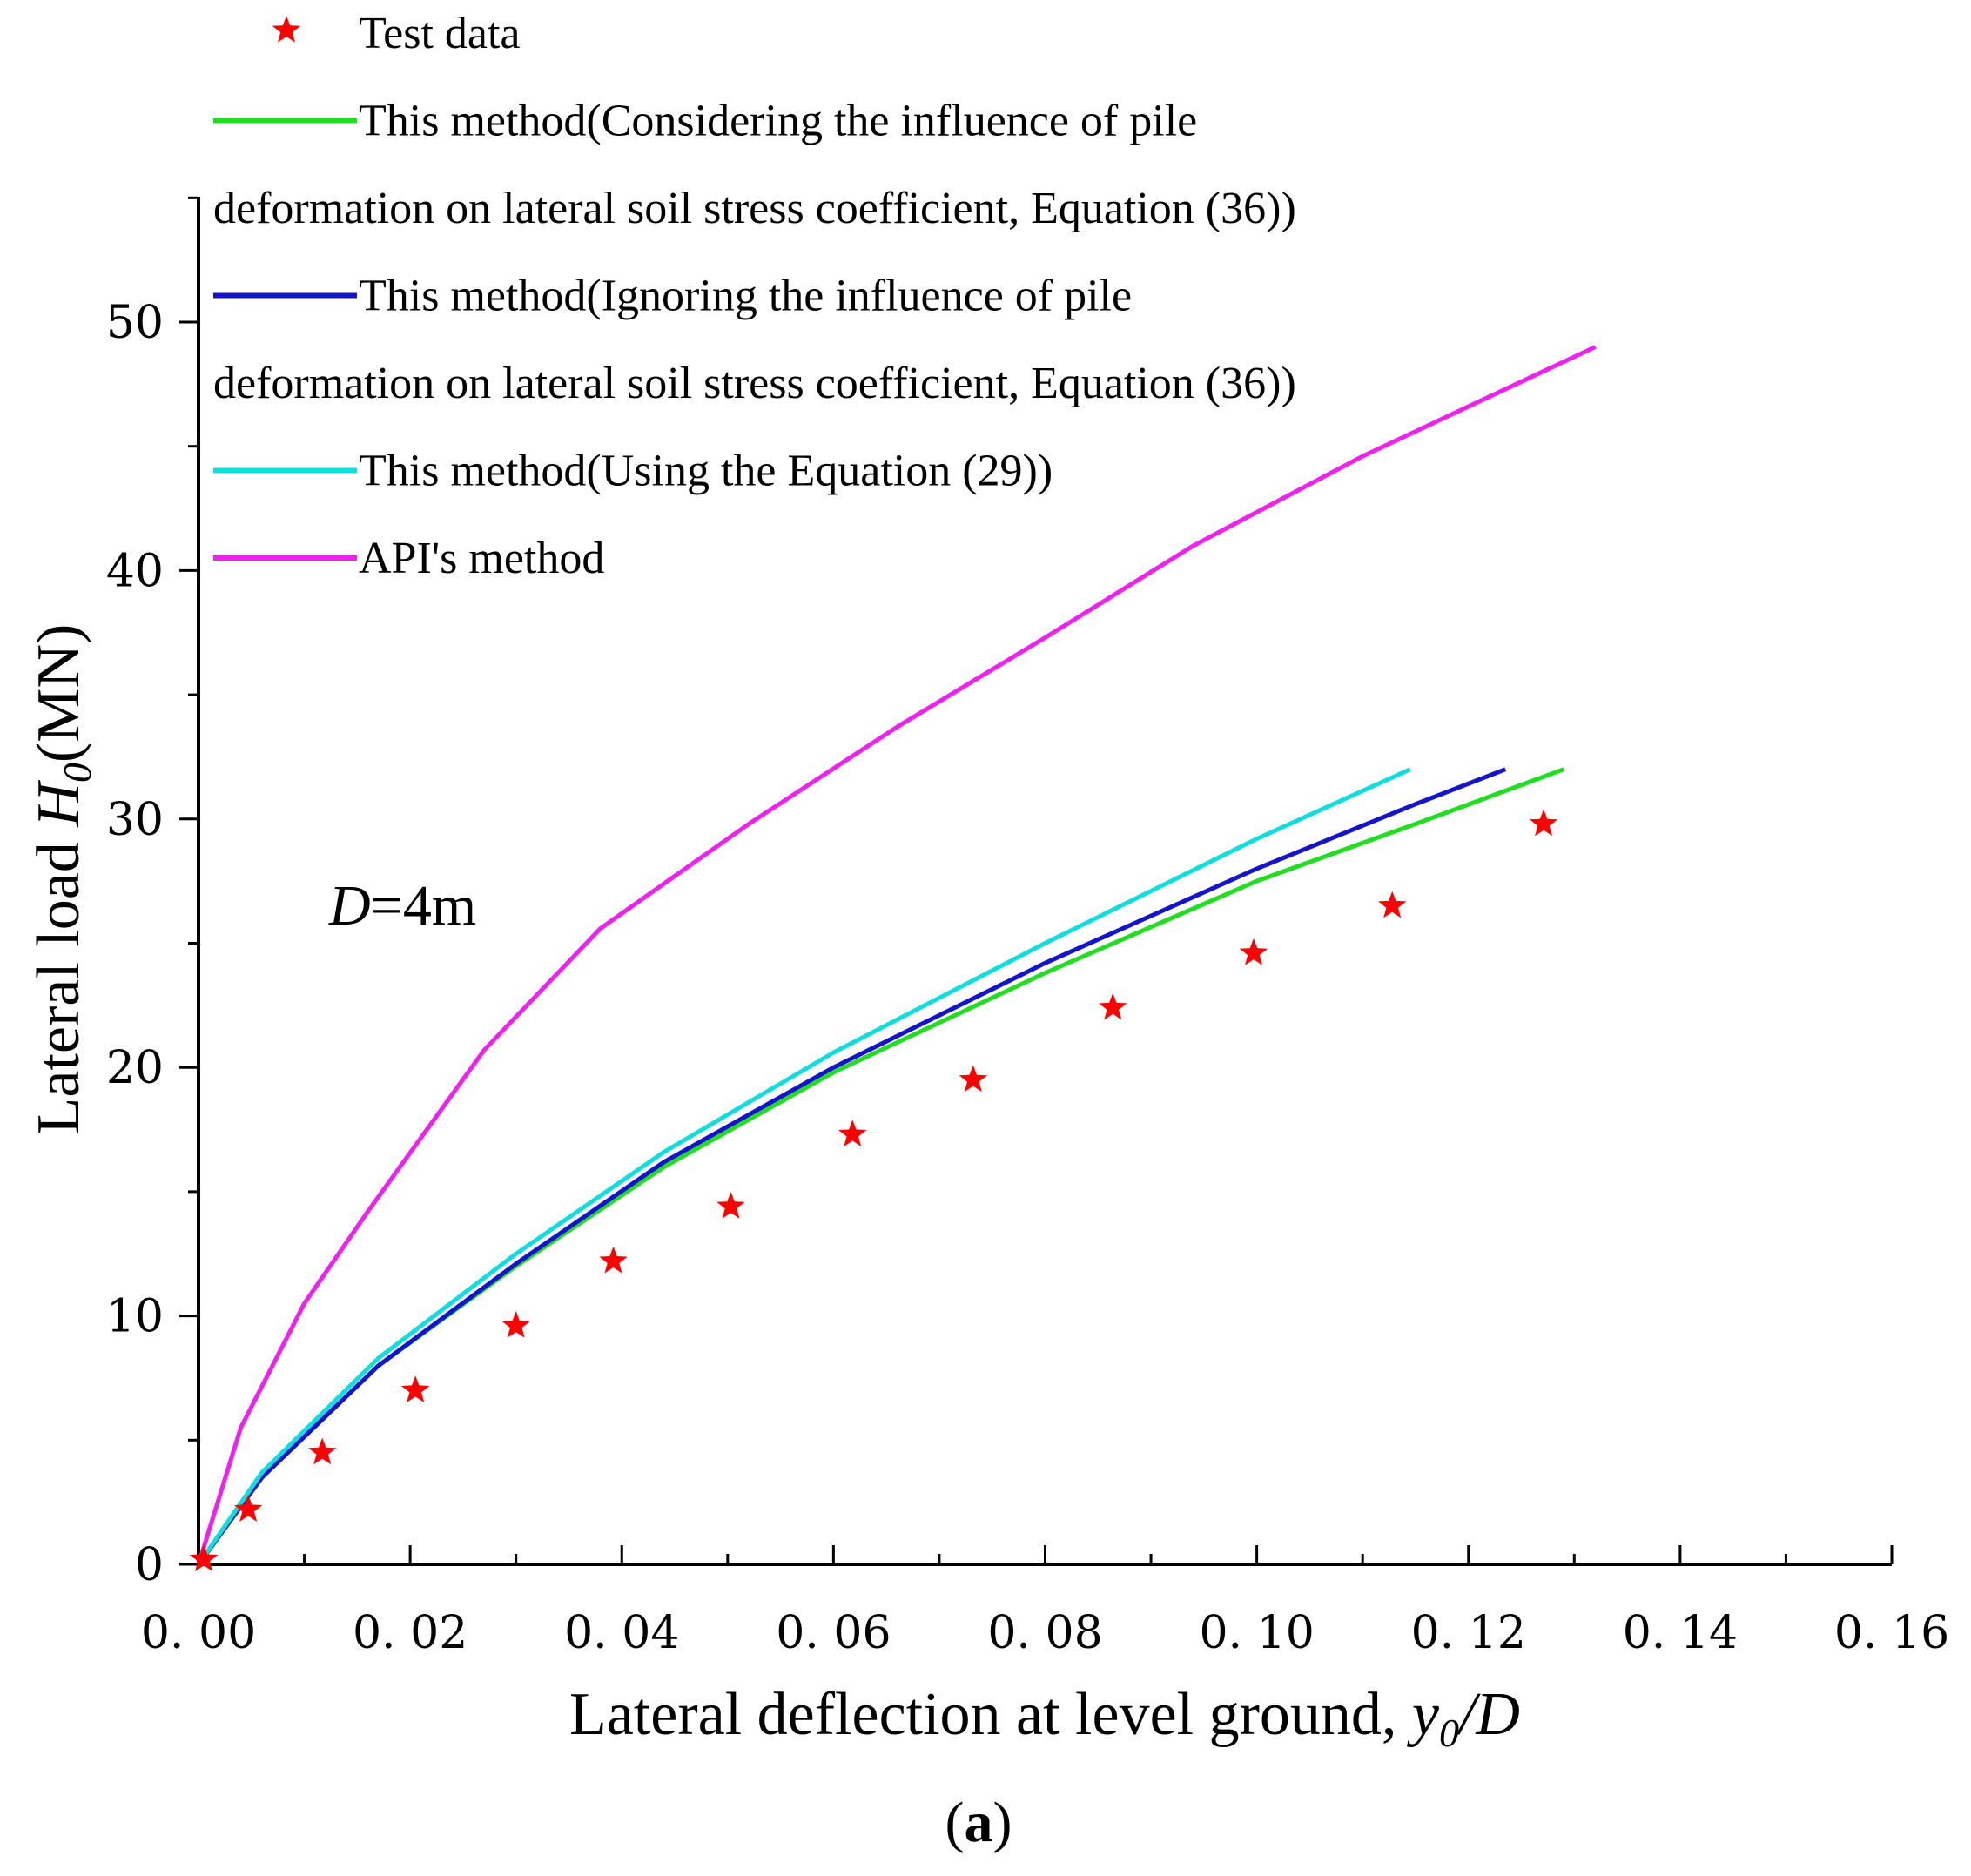 The image size is (1971, 1876). I want to click on x-axis-title-sub: 0, so click(1449, 1733).